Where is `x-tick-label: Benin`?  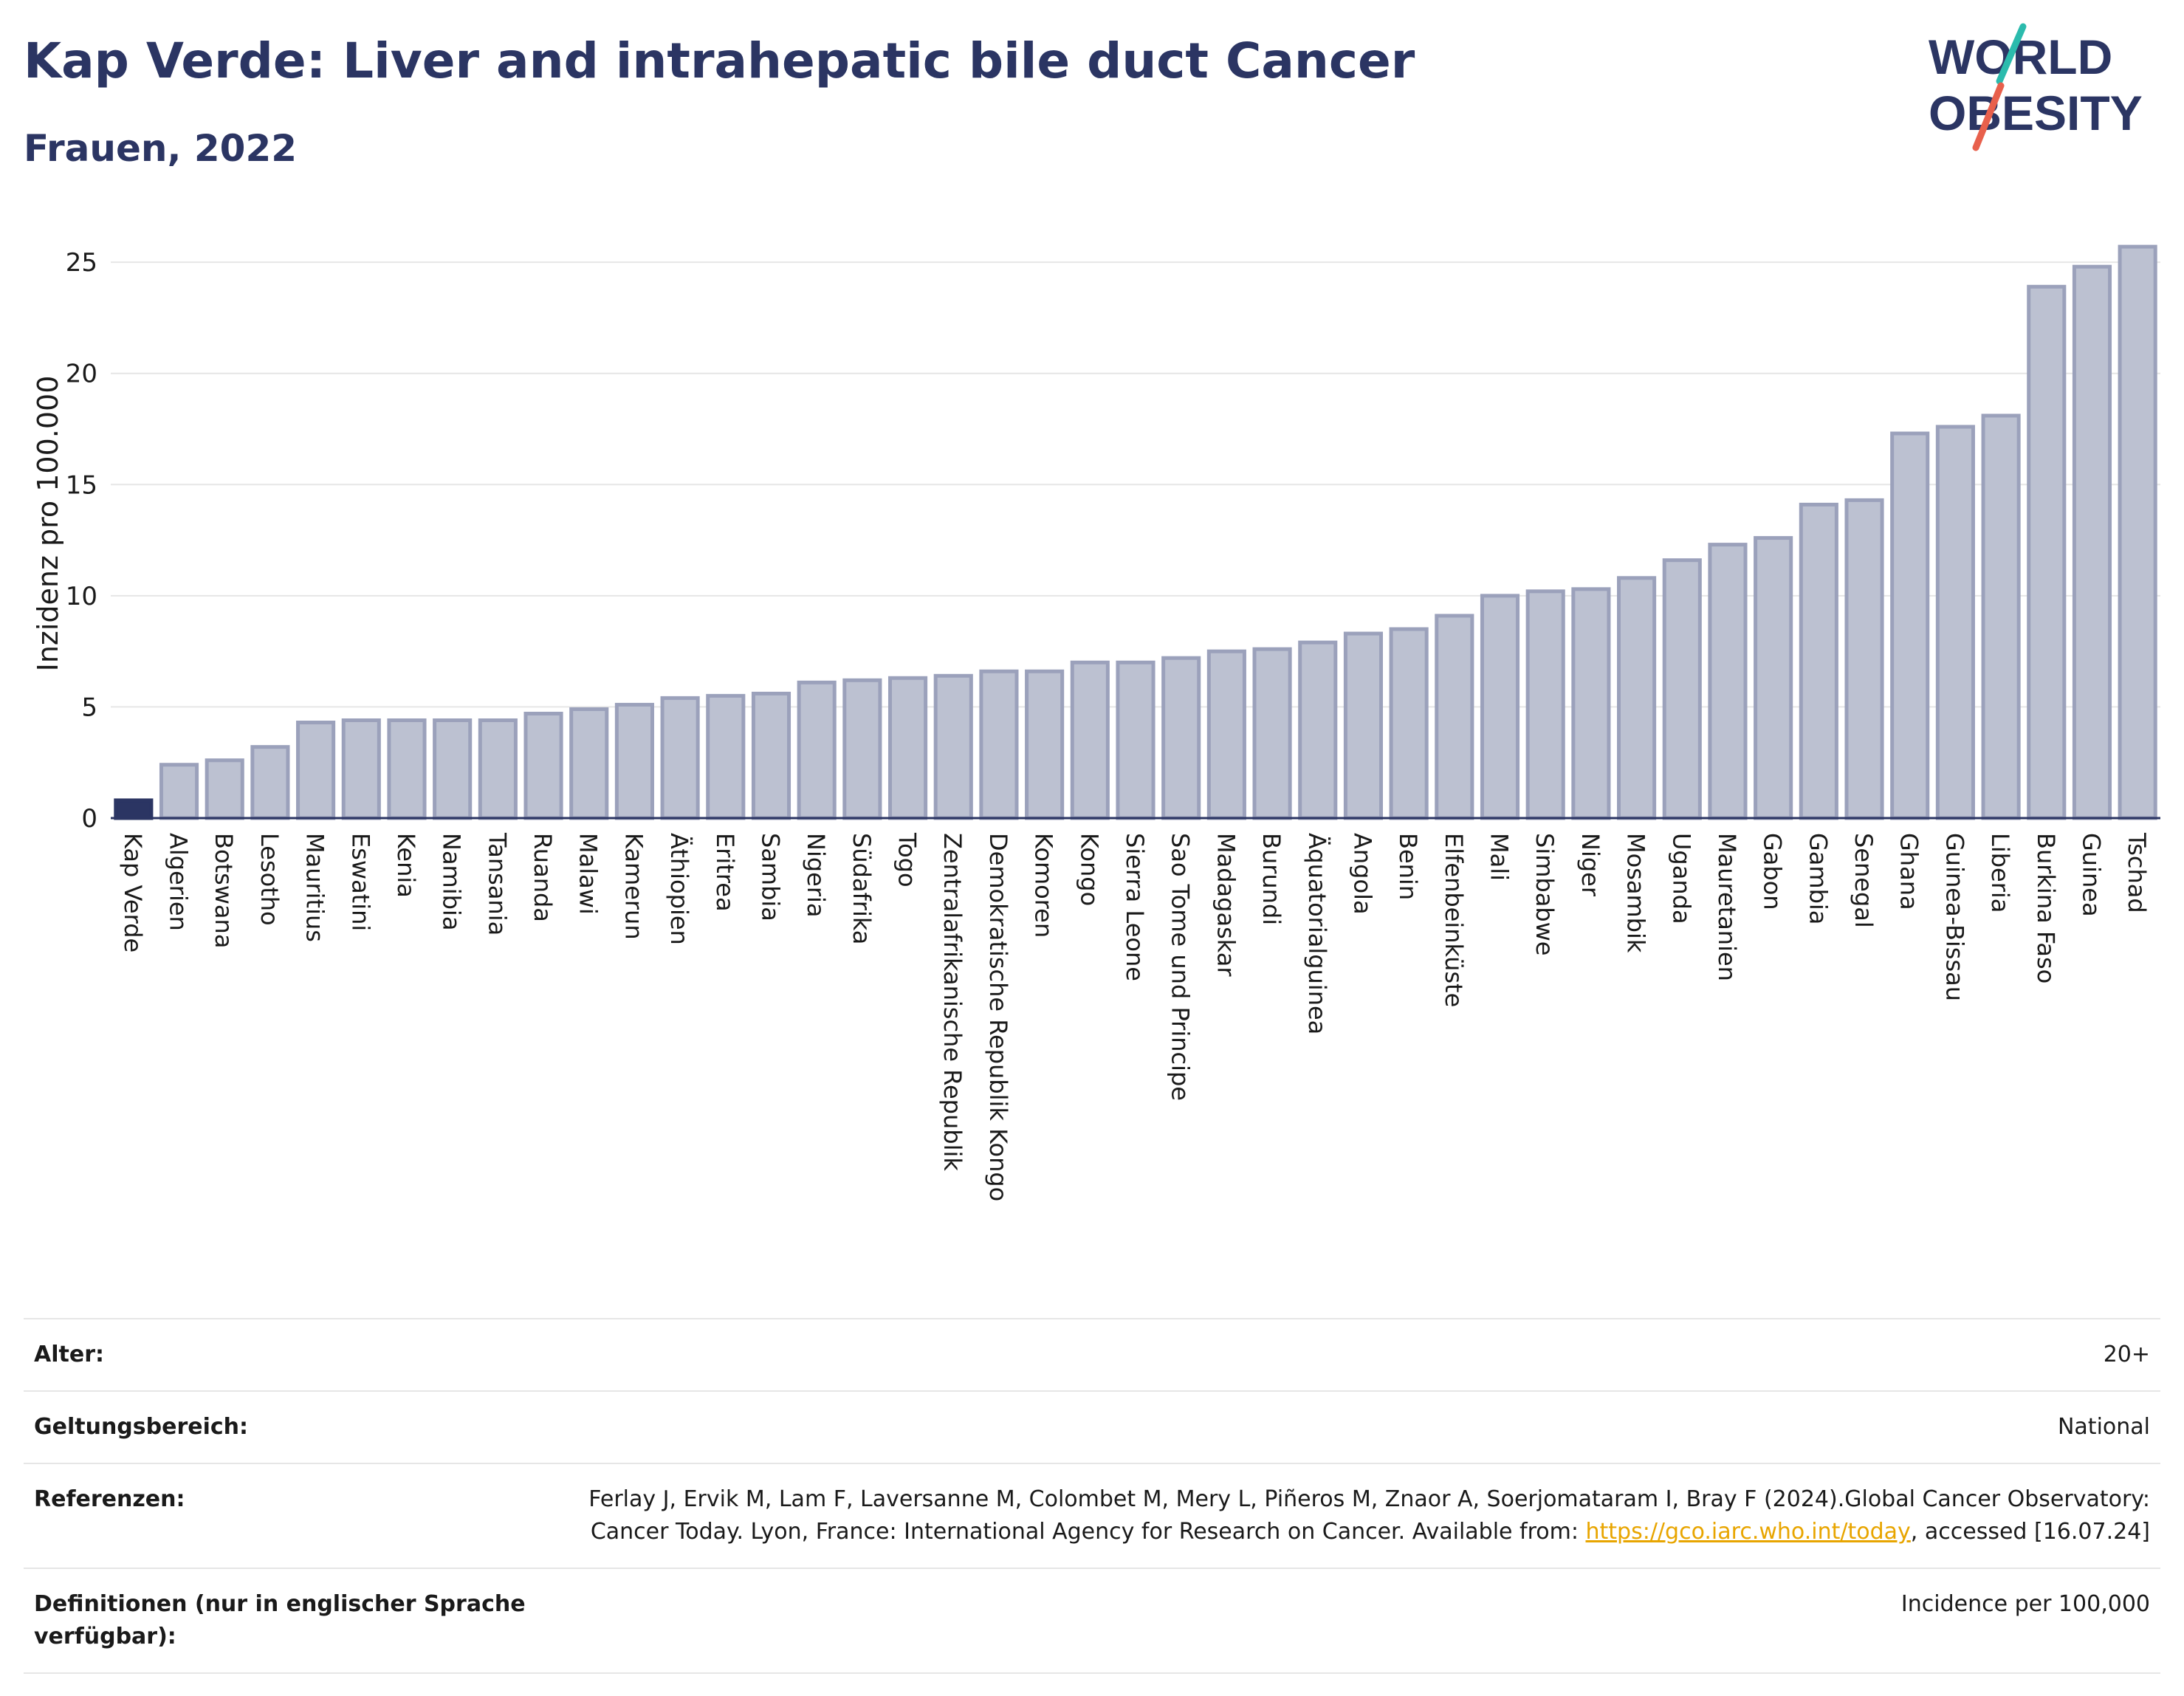
x-tick-label: Benin is located at coordinates (1408, 867).